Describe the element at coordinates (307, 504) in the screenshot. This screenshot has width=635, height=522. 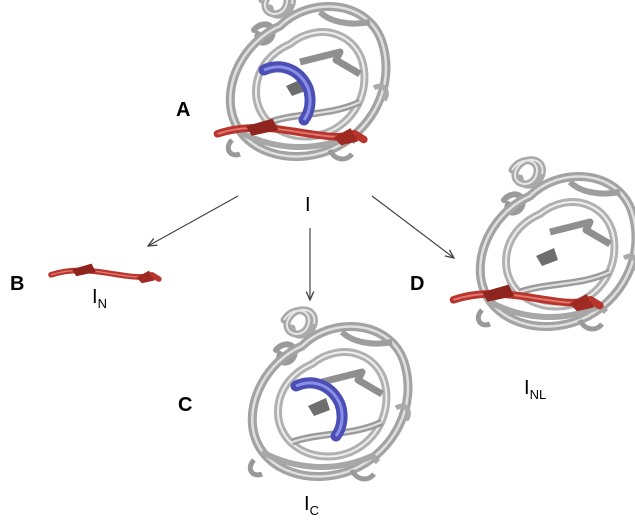
I see `state-label-c-main: I` at that location.